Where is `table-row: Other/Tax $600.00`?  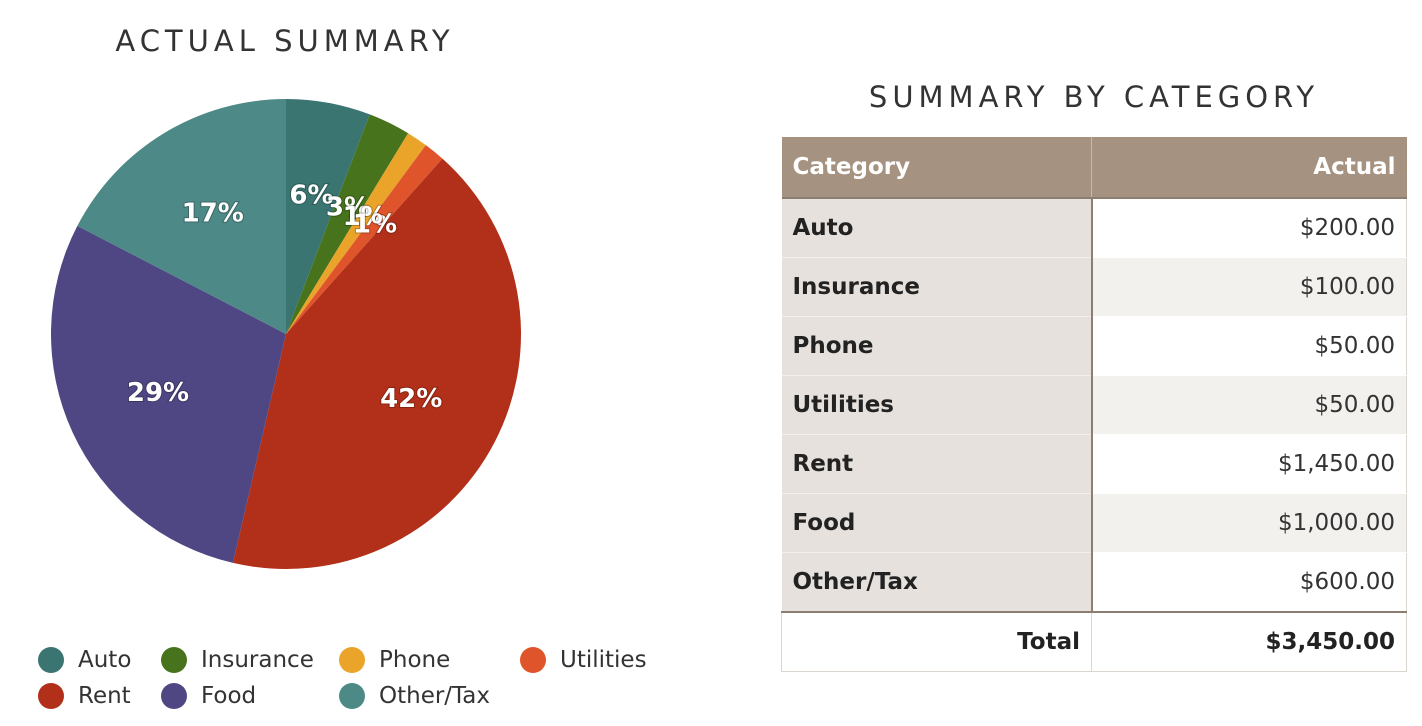 table-row: Other/Tax $600.00 is located at coordinates (1094, 582).